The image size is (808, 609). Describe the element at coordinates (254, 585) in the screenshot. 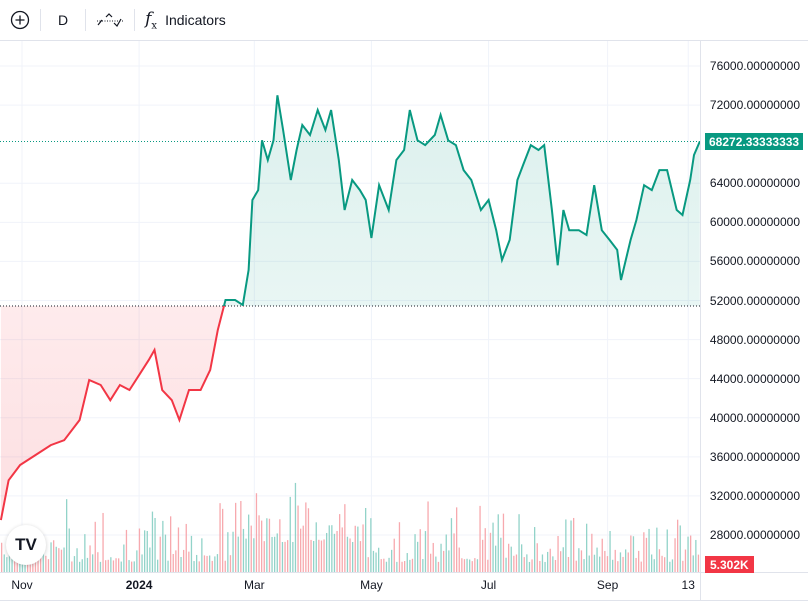

I see `x-tick-label: Mar` at that location.